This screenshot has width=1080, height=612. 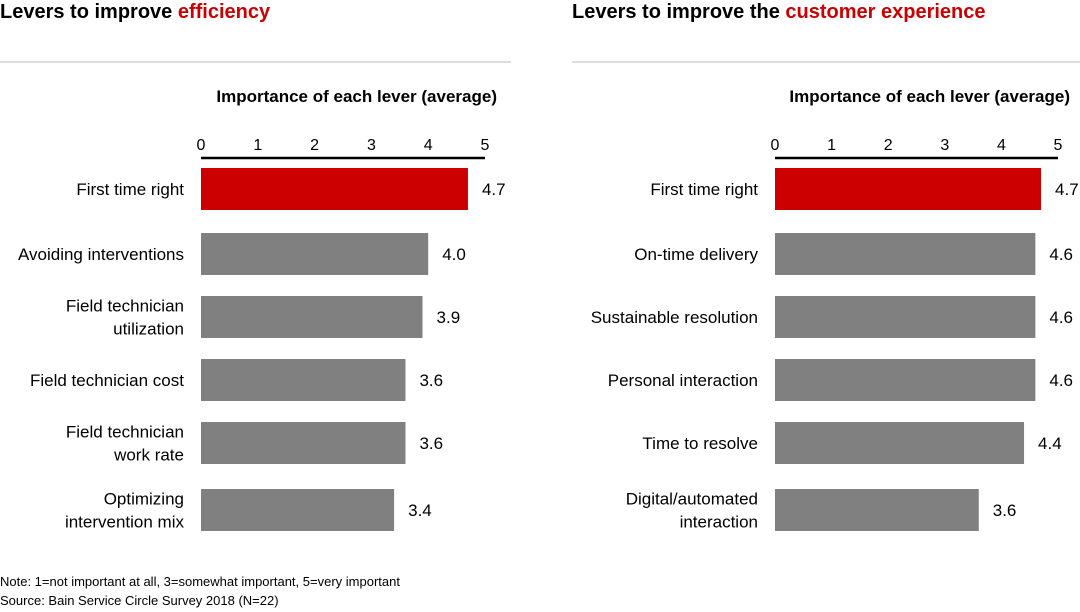 I want to click on left-panel-title: Levers to improve efficiency, so click(x=135, y=12).